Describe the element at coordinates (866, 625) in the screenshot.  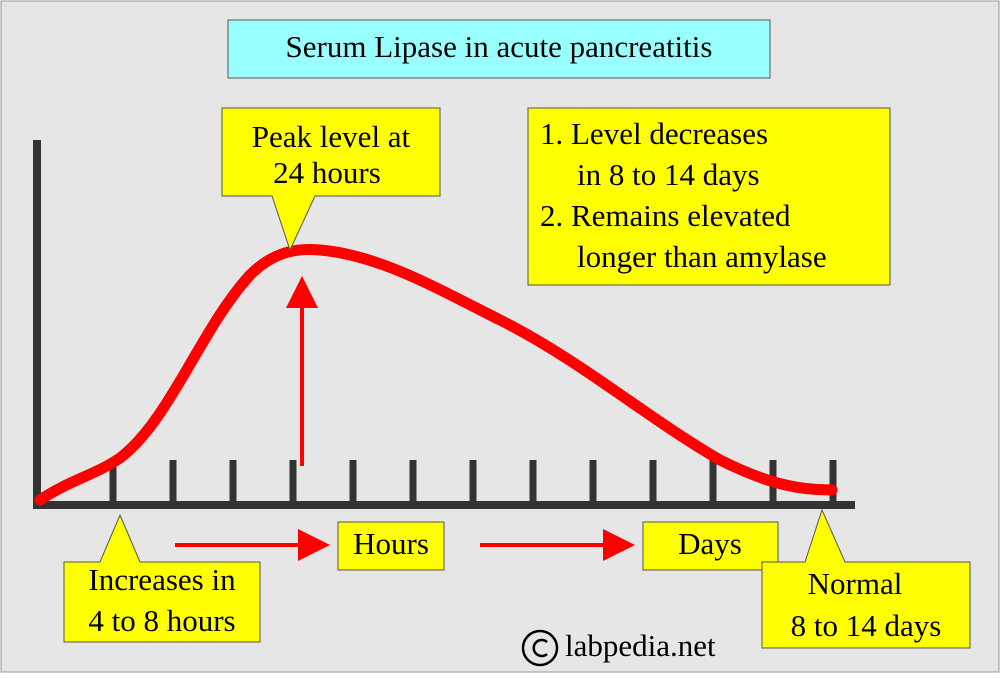
I see `normal-text: 8 to 14 days` at that location.